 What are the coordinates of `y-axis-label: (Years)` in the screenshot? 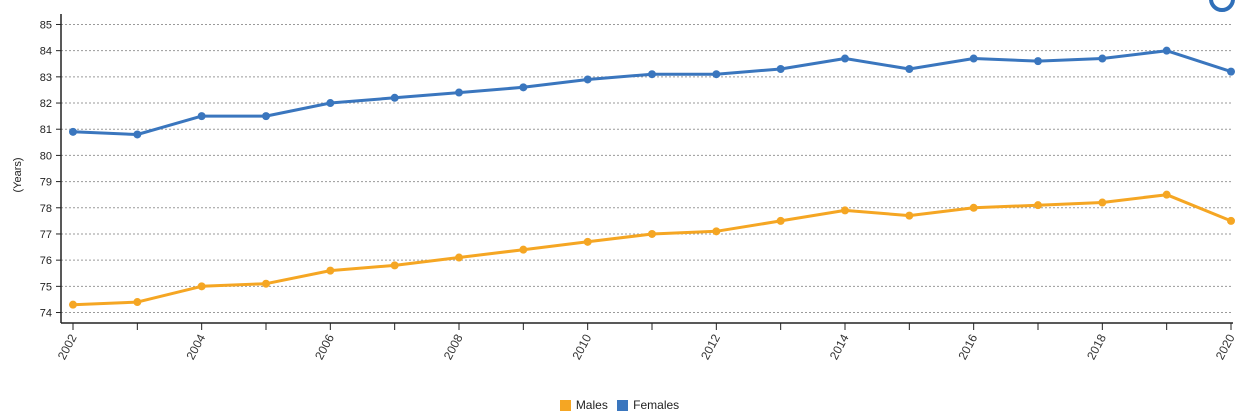 It's located at (18, 174).